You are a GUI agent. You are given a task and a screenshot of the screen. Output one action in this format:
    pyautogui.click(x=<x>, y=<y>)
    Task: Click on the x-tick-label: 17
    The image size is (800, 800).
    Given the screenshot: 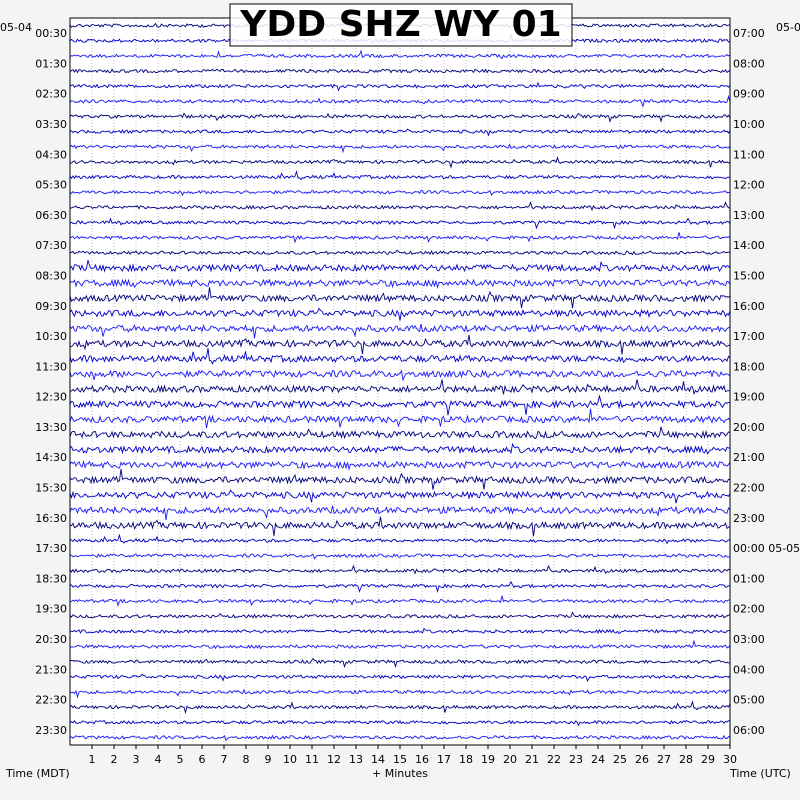 What is the action you would take?
    pyautogui.click(x=444, y=759)
    